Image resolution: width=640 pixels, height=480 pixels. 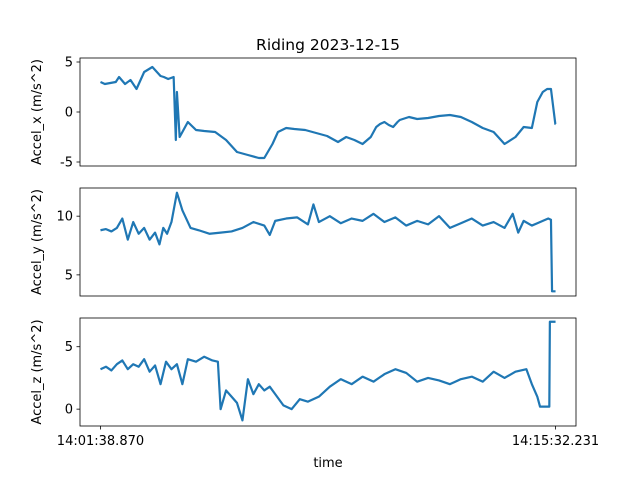 I want to click on y-tick-label: 10, so click(x=64, y=217).